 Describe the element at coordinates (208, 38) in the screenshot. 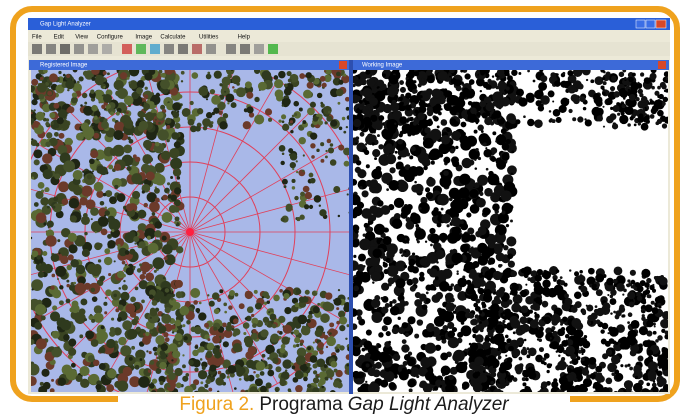

I see `menu-item: Utilities` at that location.